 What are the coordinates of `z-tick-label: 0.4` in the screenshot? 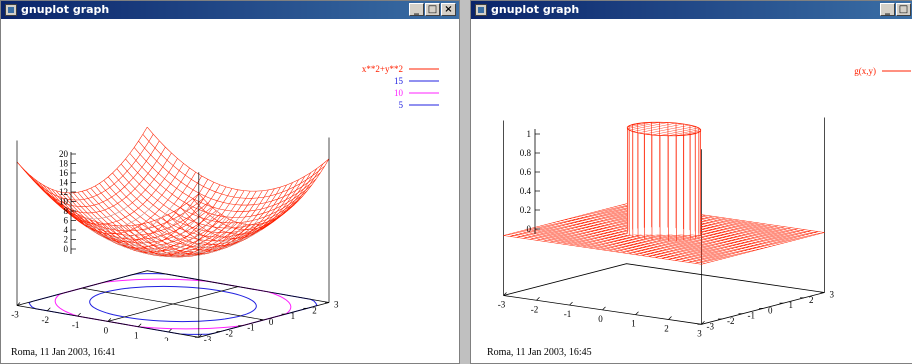 It's located at (526, 191).